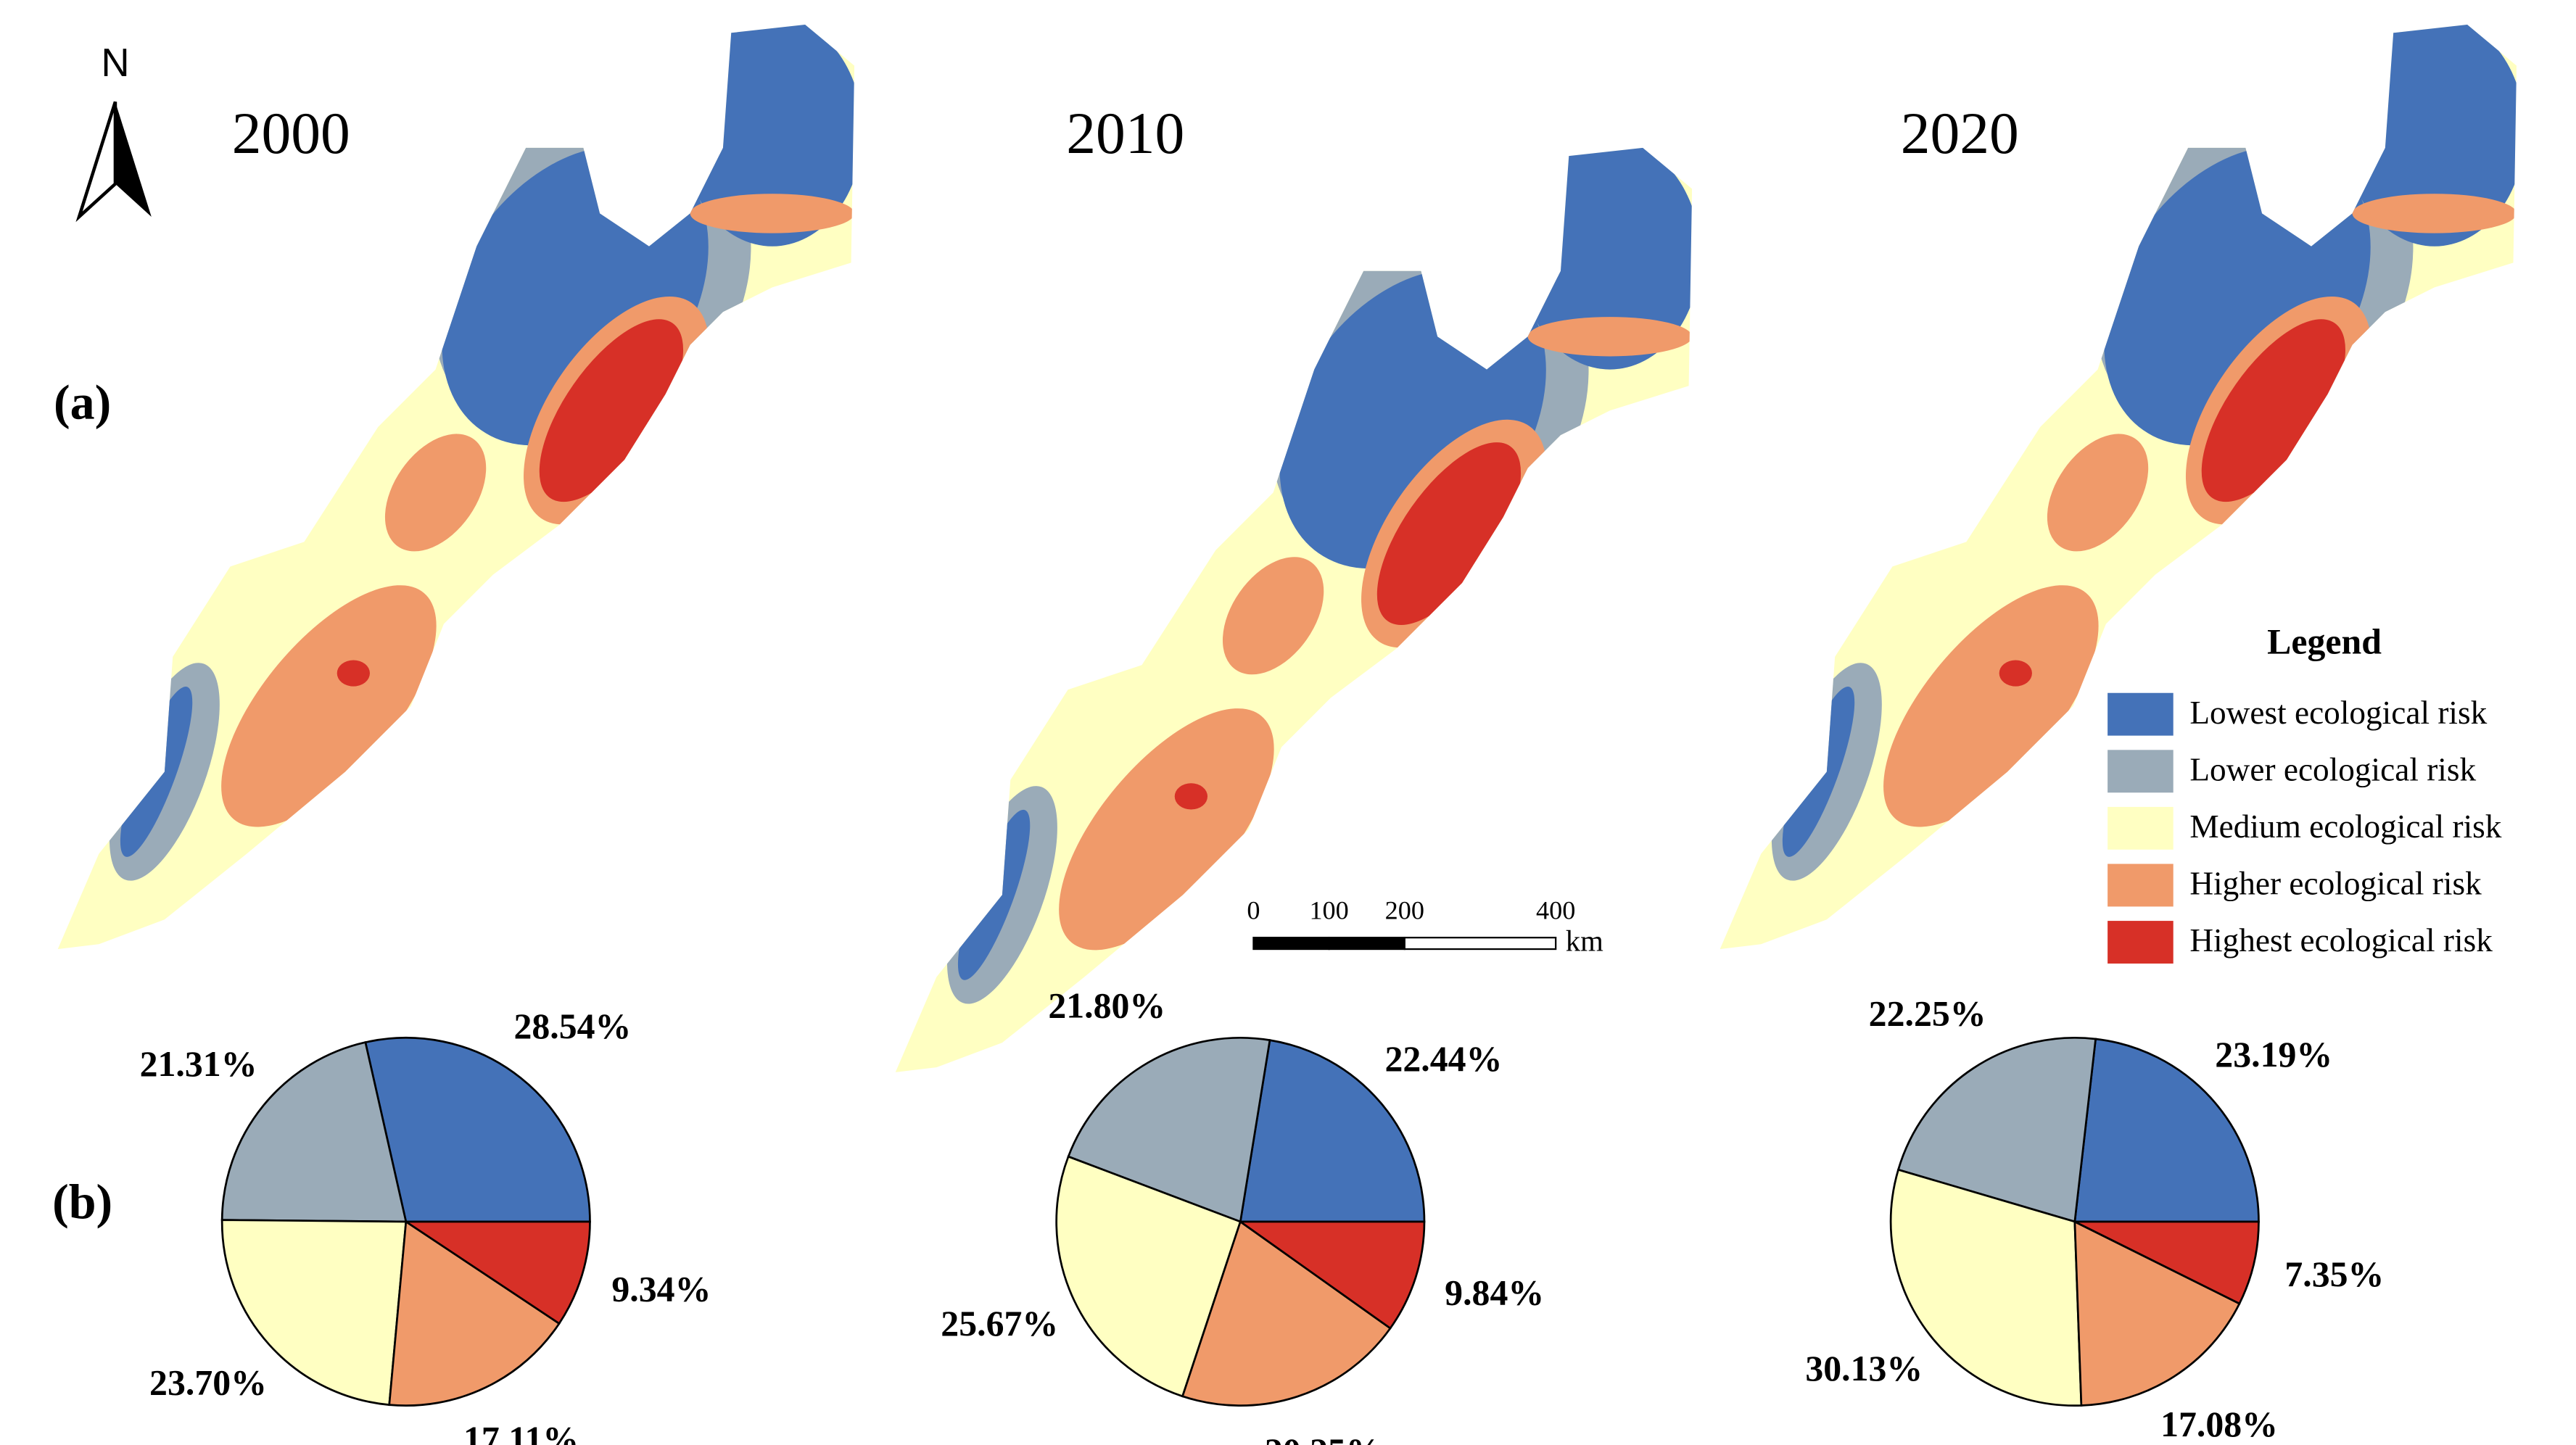 This screenshot has width=2576, height=1445. Describe the element at coordinates (2332, 769) in the screenshot. I see `legend-label: Lower ecological risk` at that location.